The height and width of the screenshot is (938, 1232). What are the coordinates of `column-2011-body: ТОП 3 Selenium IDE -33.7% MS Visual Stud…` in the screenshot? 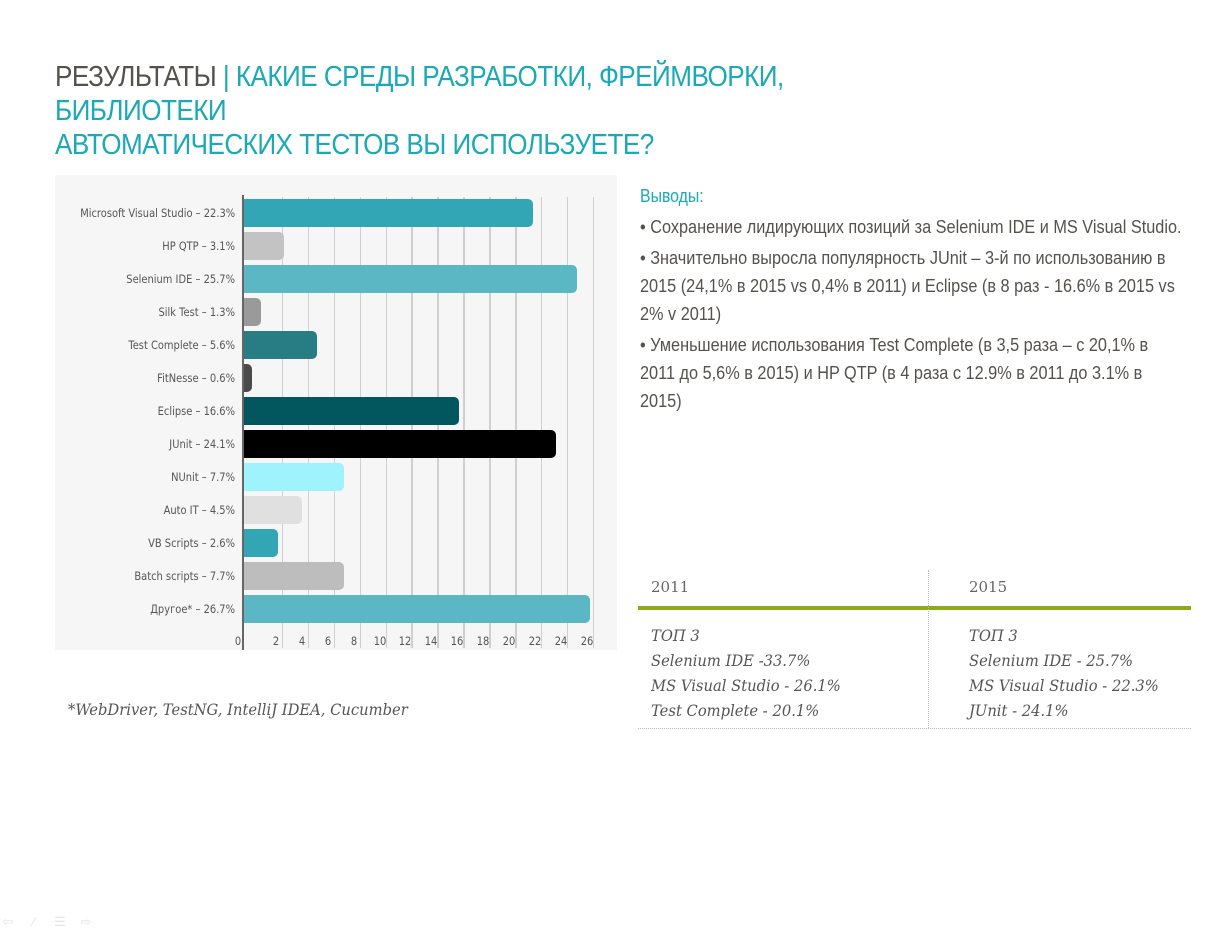 It's located at (746, 674).